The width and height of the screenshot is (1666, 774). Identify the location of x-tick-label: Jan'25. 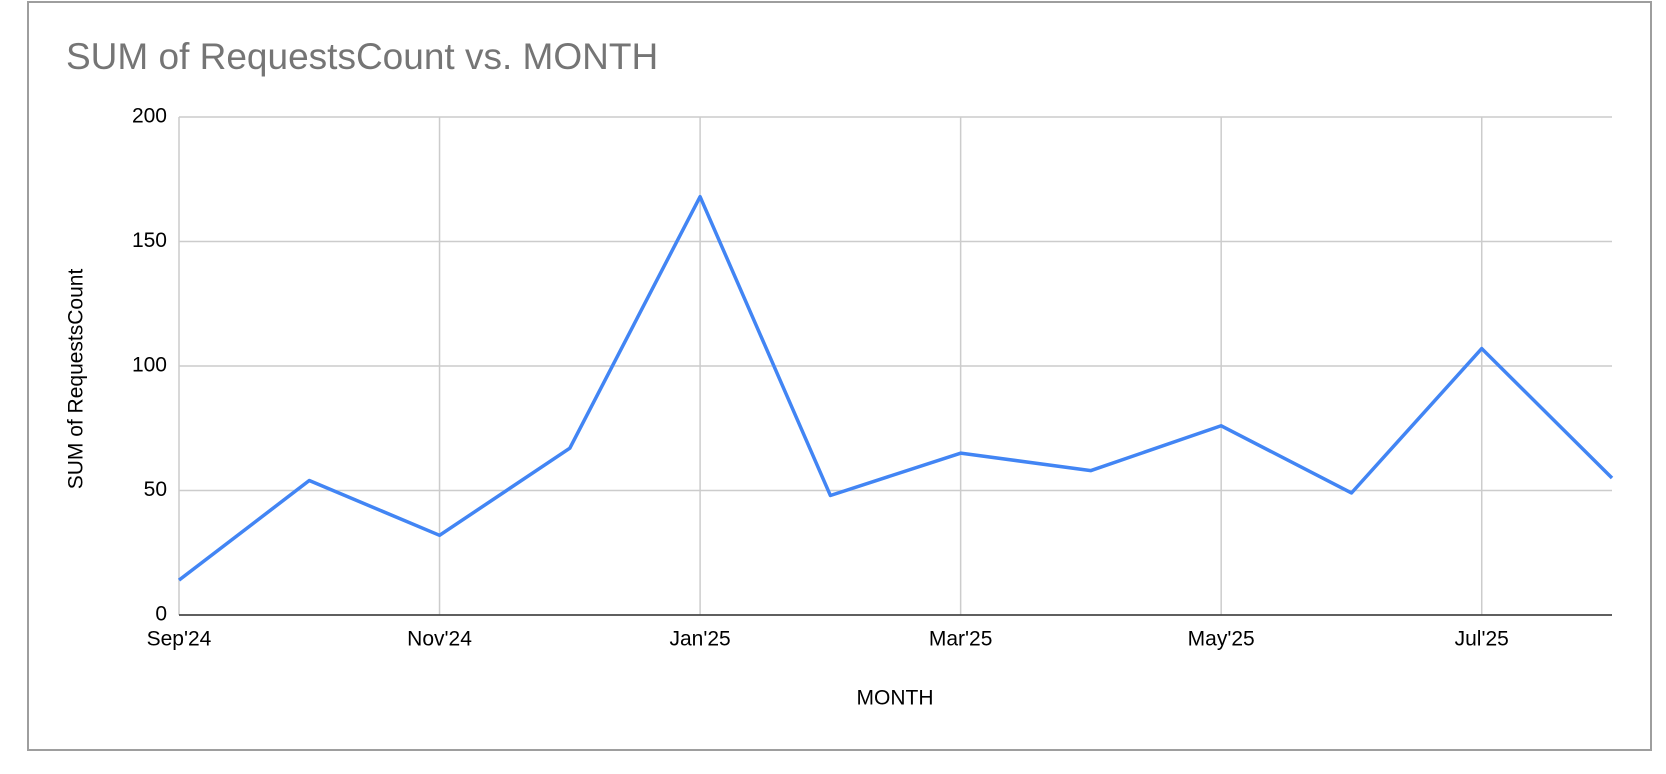
(699, 639).